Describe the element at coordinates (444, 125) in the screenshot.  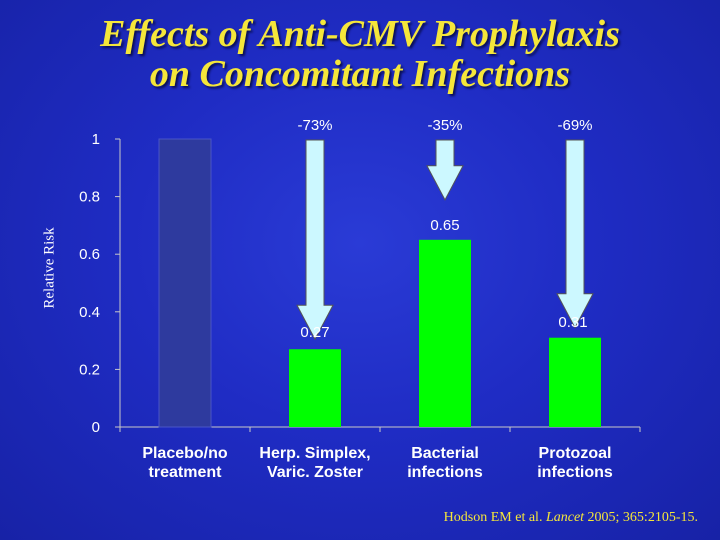
I see `reduction-label: -35%` at that location.